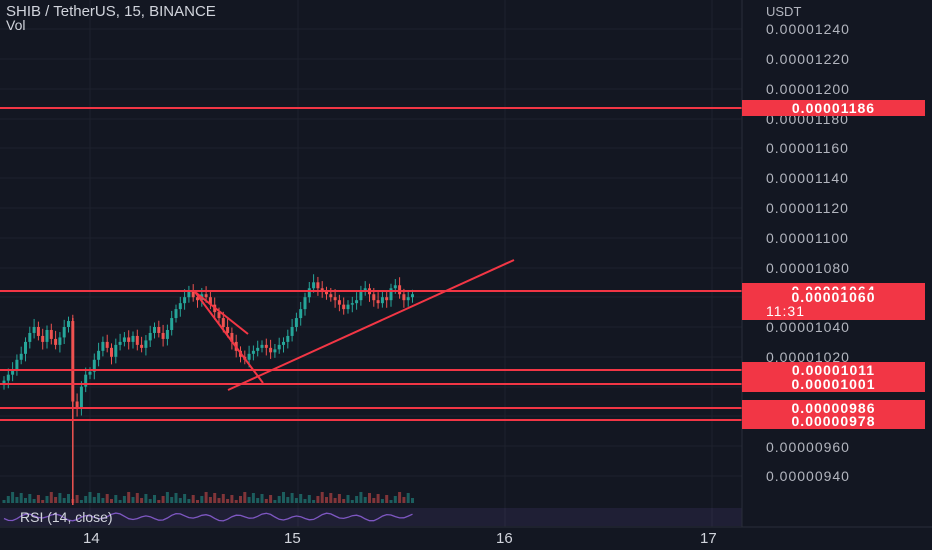  What do you see at coordinates (111, 11) in the screenshot?
I see `symbol-title: SHIB / TetherUS, 15, BINANCE` at bounding box center [111, 11].